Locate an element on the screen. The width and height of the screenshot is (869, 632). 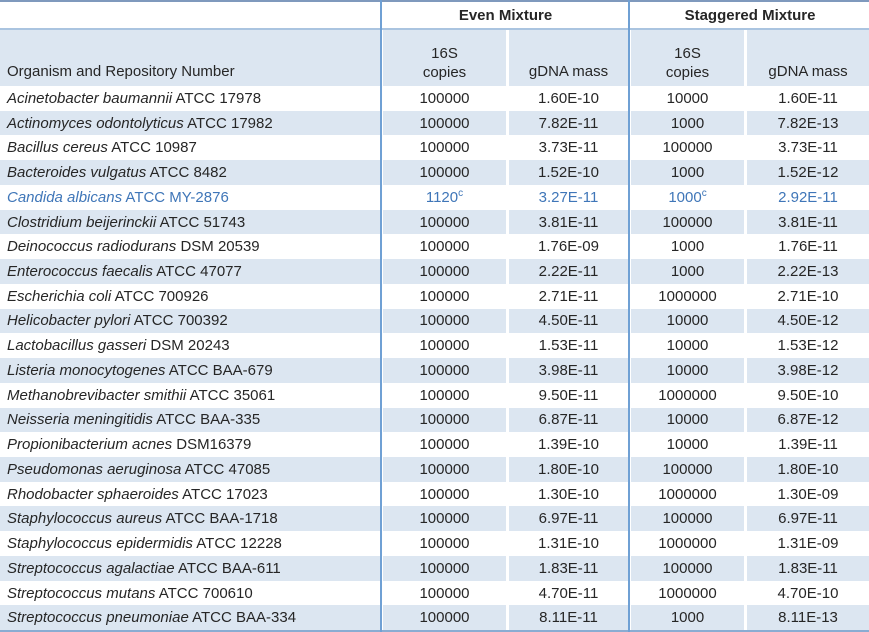
staggered-gdna-mass-cell: 1.39E-11 is located at coordinates (808, 444).